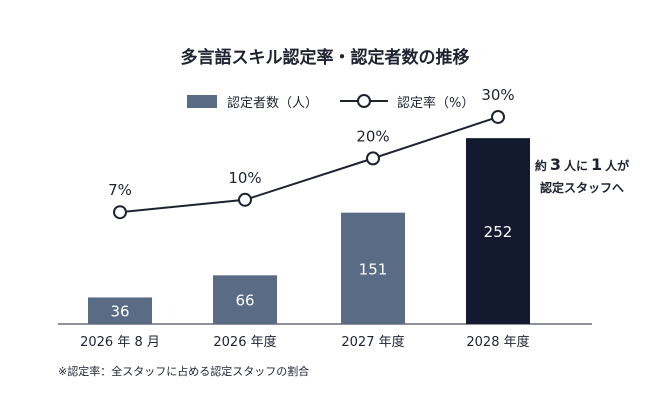 The height and width of the screenshot is (420, 650). What do you see at coordinates (120, 342) in the screenshot?
I see `x-tick-label-1: 2026 年 8 月` at bounding box center [120, 342].